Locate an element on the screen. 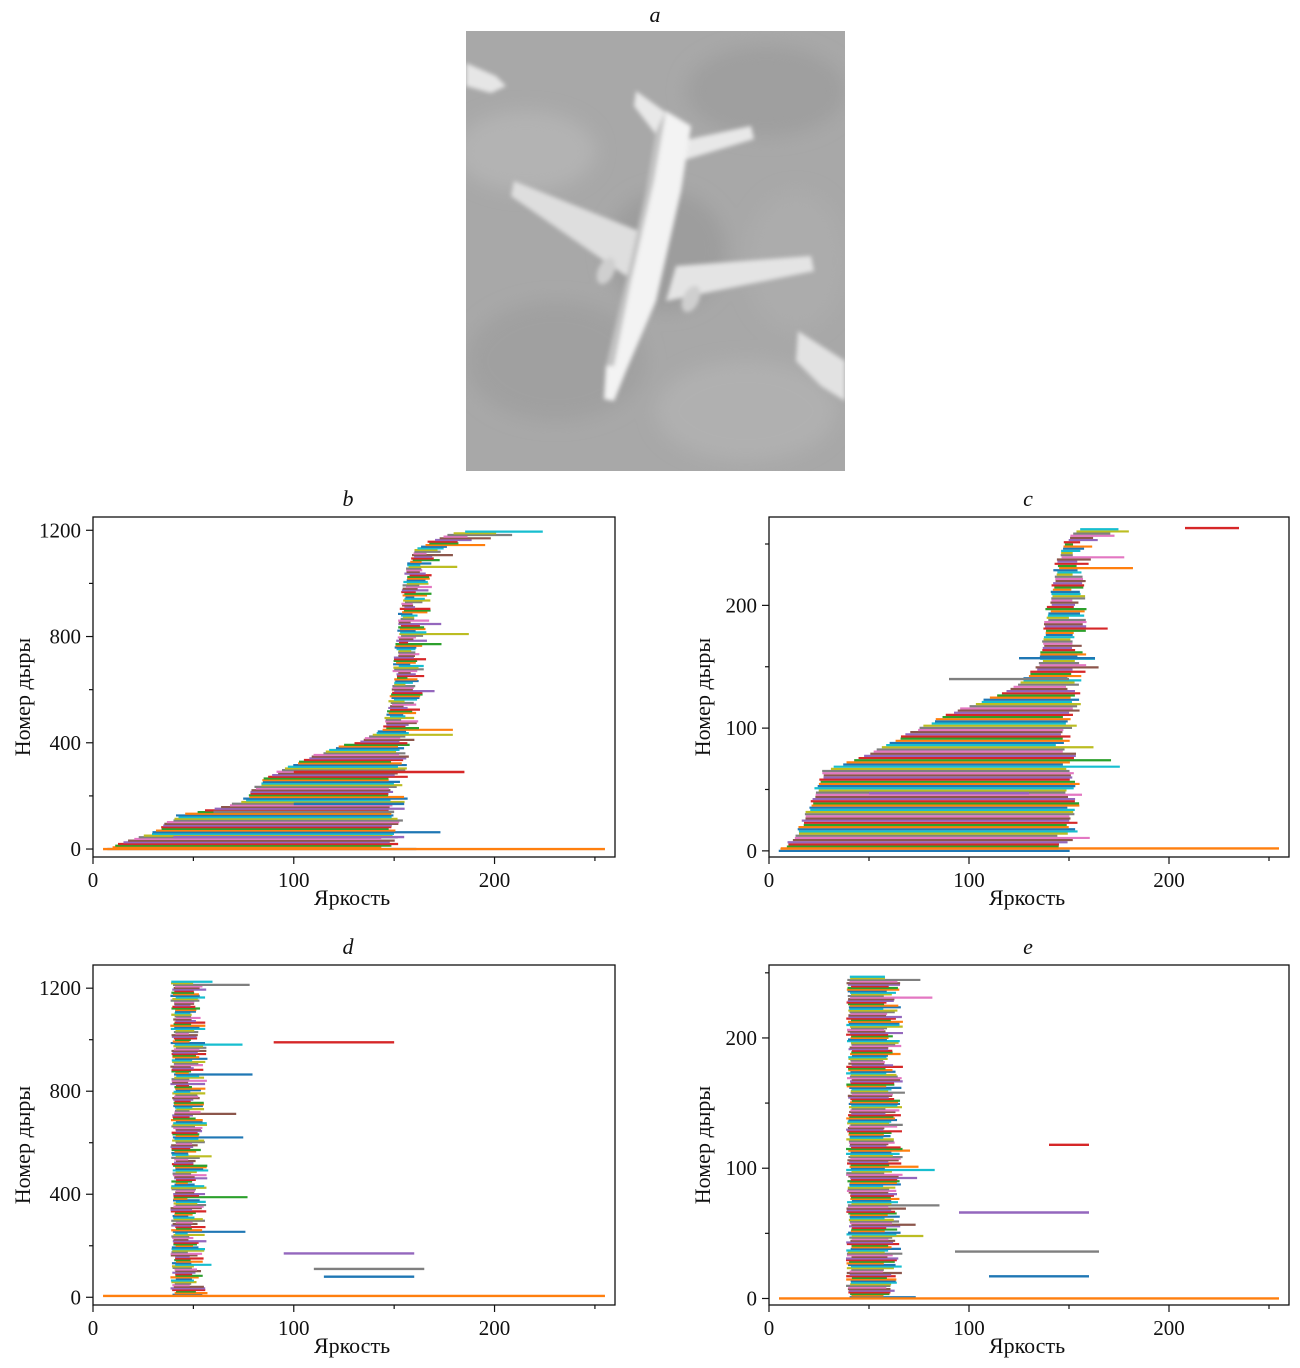  x-axis-label-b: Яркость is located at coordinates (352, 897).